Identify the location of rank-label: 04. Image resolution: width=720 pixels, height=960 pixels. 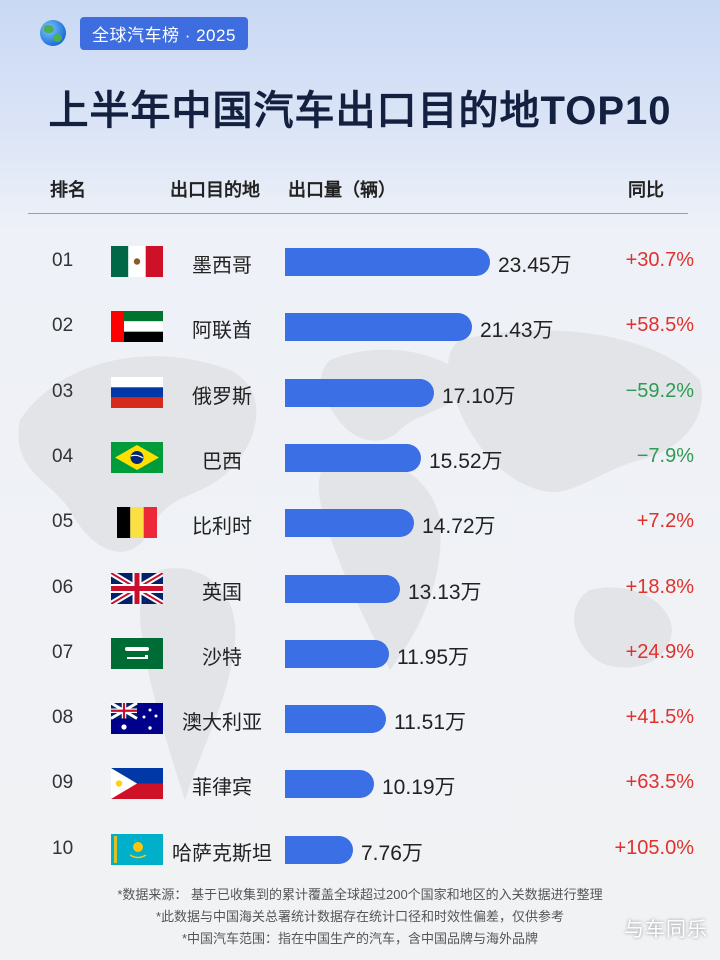
(63, 456).